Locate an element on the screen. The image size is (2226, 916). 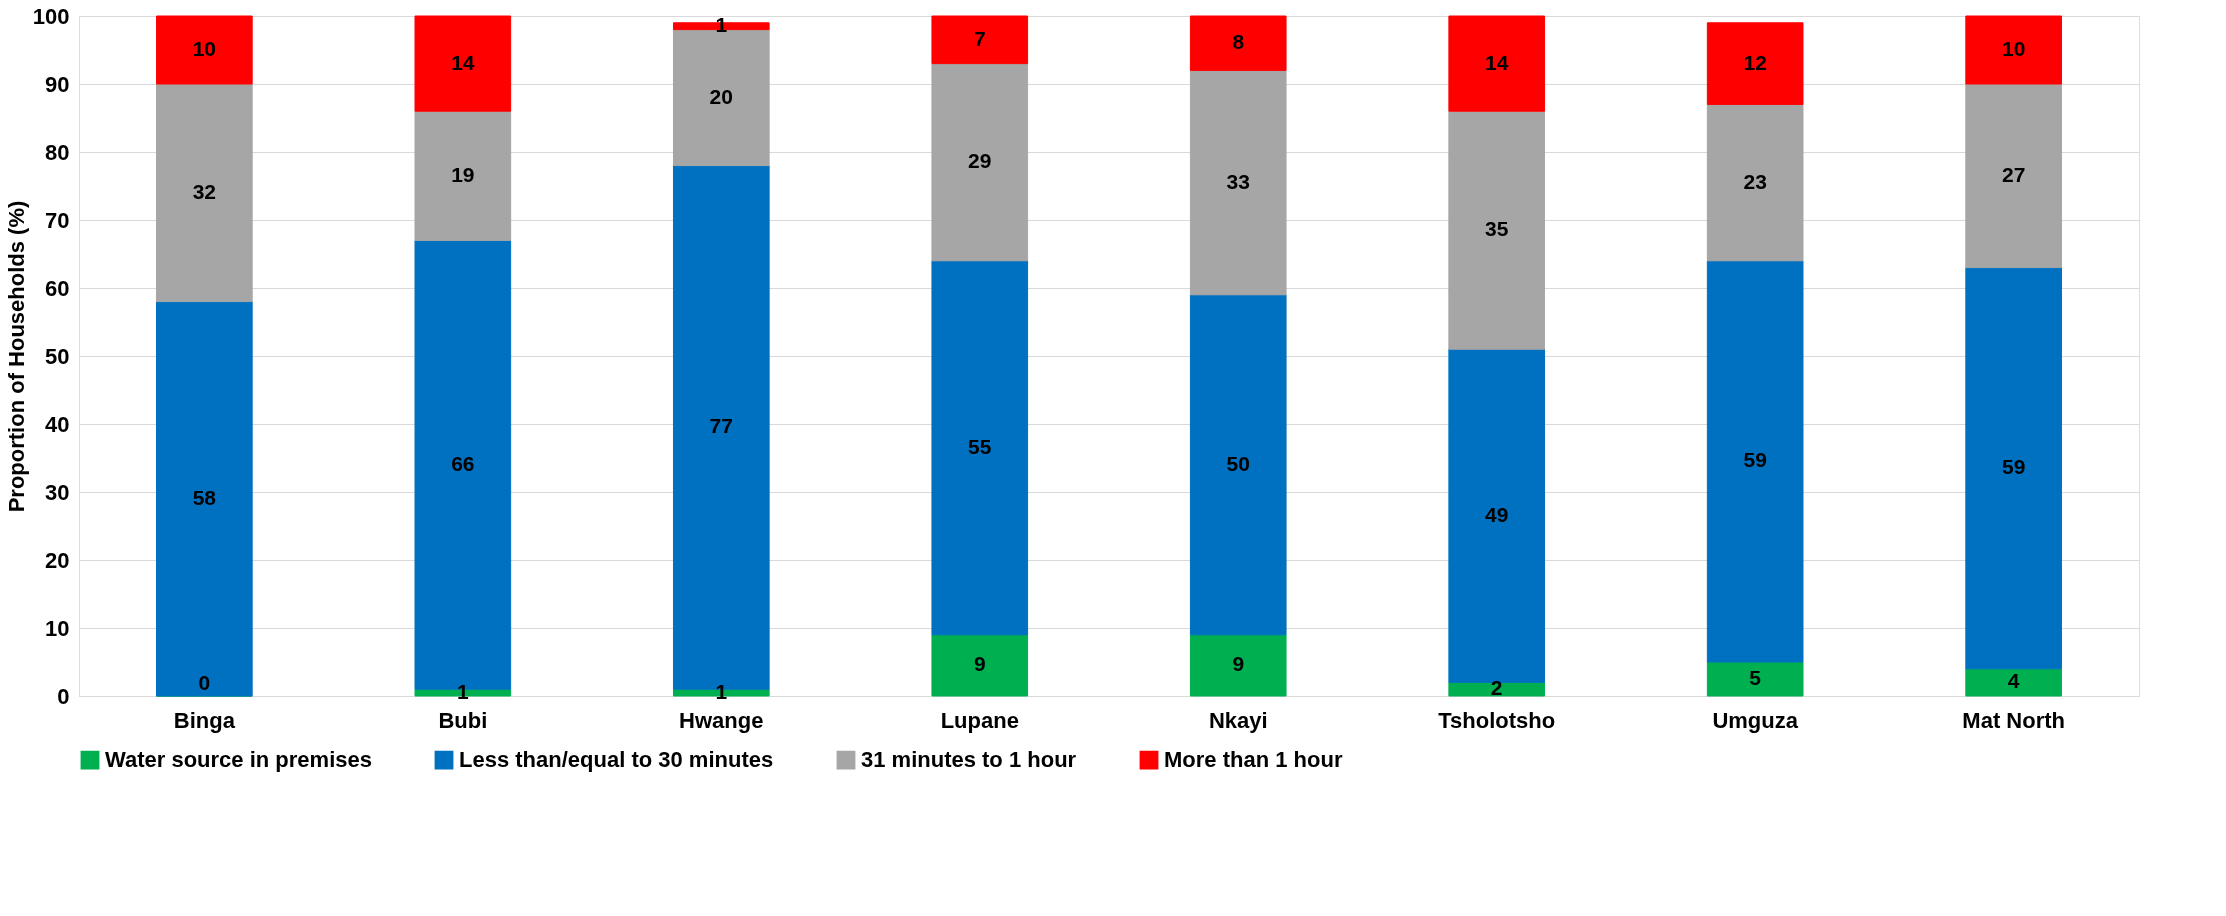
y-tick-label: 0 is located at coordinates (63, 696).